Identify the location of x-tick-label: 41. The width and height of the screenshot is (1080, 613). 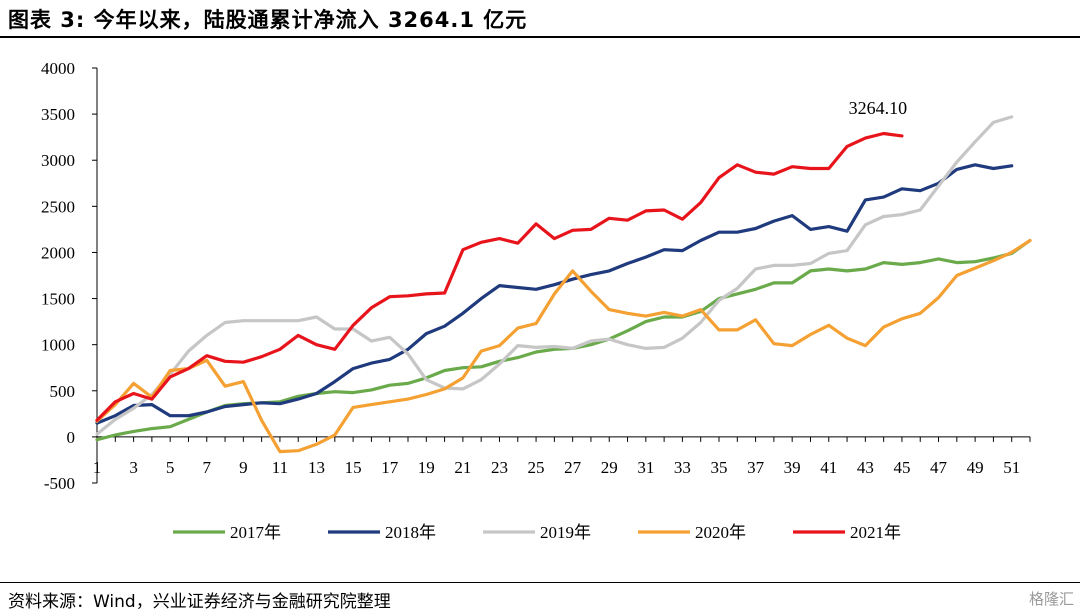
(828, 467).